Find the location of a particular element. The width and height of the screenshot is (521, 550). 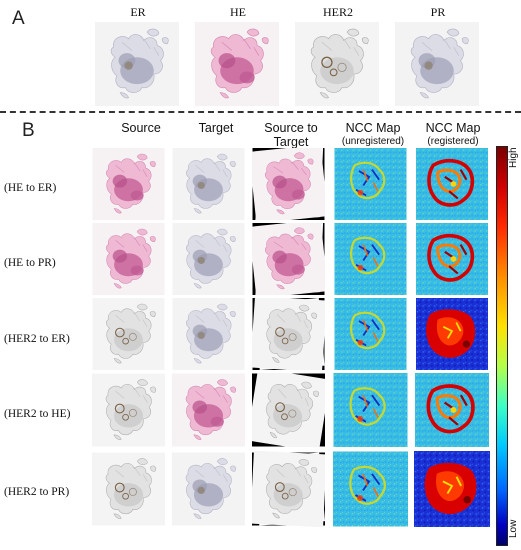

panel-a-he-slide is located at coordinates (237, 64).